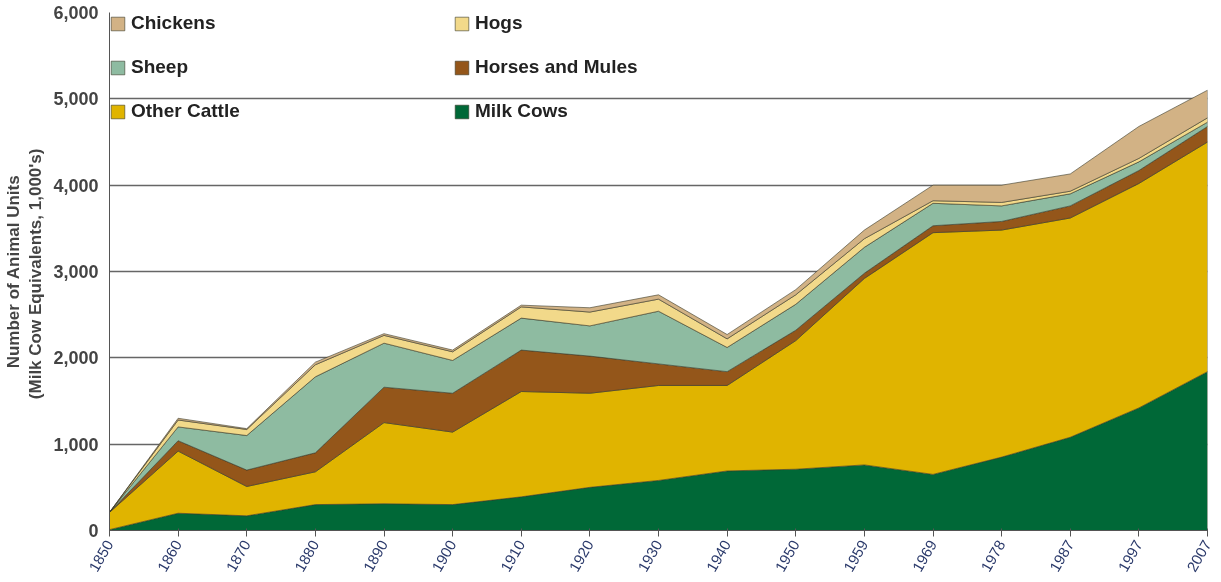 The image size is (1221, 582). Describe the element at coordinates (76, 185) in the screenshot. I see `y-tick-label: 4,000` at that location.